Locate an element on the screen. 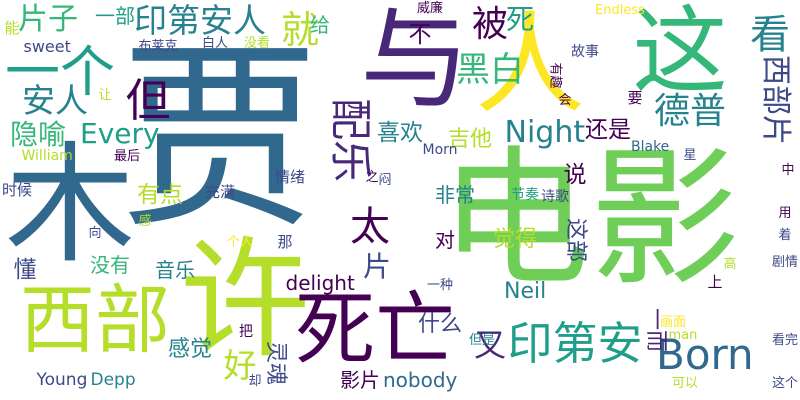 The image size is (800, 400). word: 情绪 is located at coordinates (290, 176).